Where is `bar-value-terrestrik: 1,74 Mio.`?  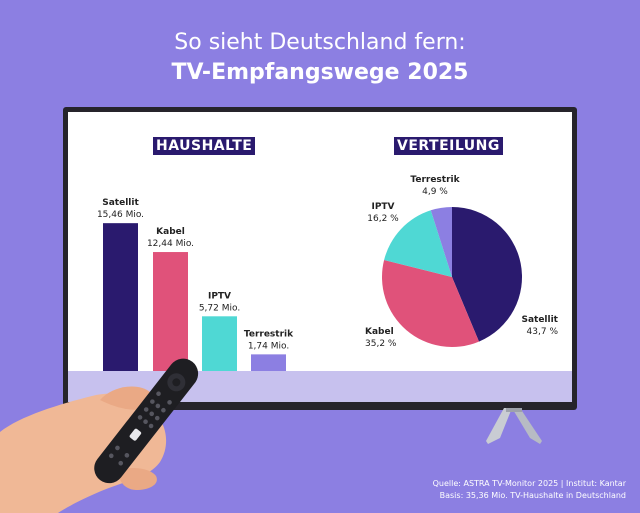 bar-value-terrestrik: 1,74 Mio. is located at coordinates (268, 346).